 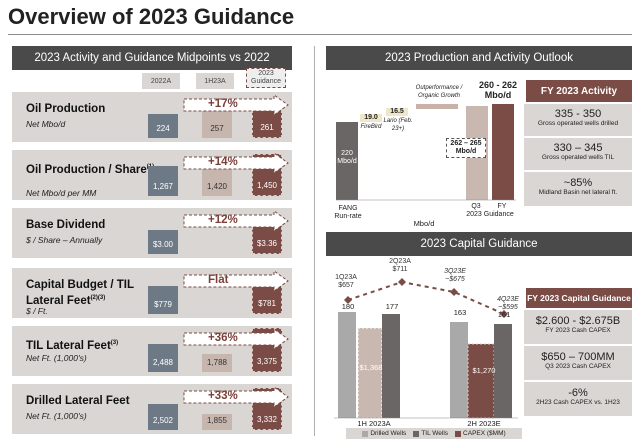 I want to click on bar-2022a: 224, so click(x=163, y=126).